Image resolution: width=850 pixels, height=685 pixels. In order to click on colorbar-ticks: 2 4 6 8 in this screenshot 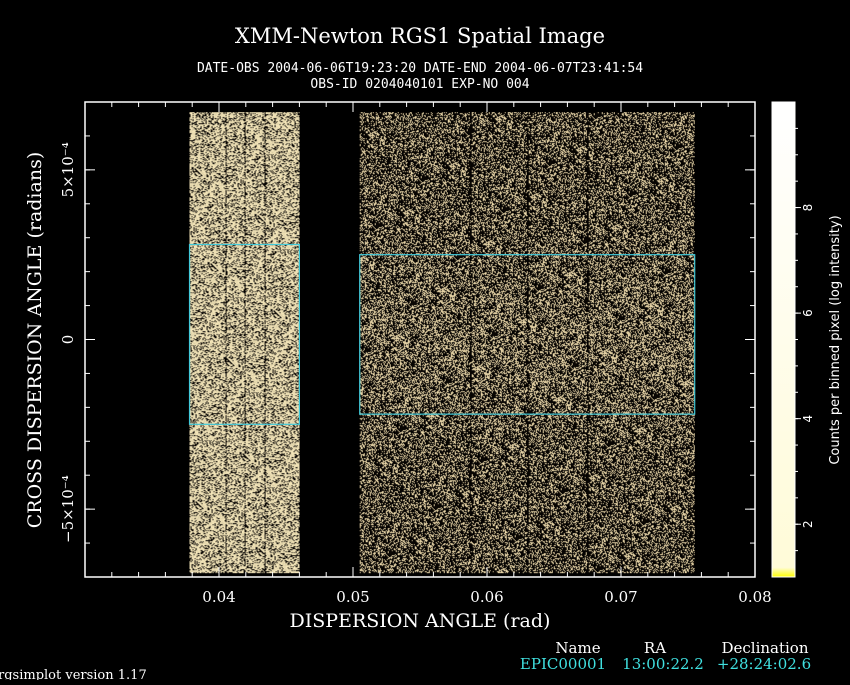, I will do `click(805, 339)`.